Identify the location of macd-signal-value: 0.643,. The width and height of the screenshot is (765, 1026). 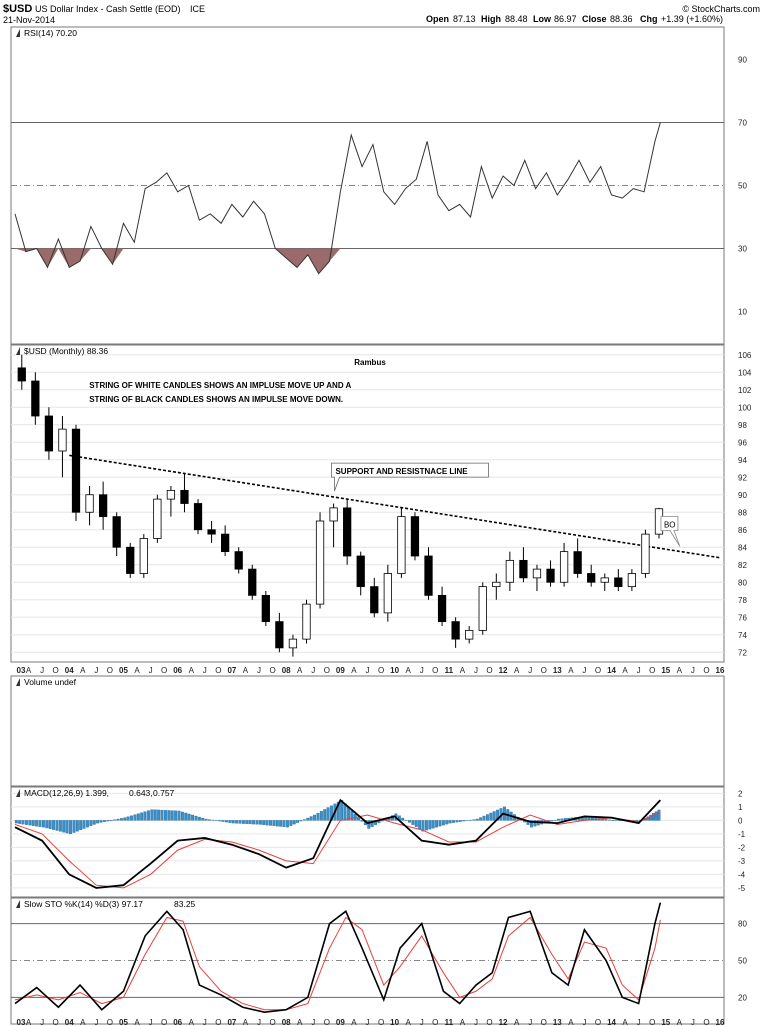
(141, 793).